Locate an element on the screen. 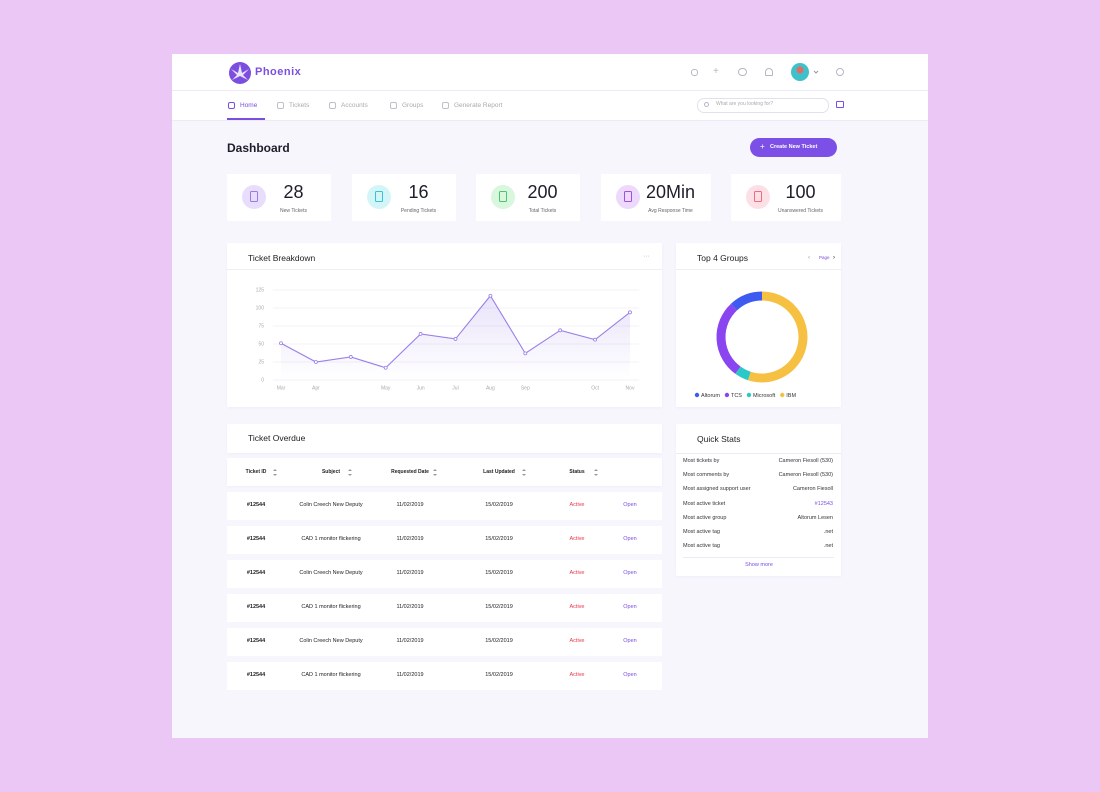 The image size is (1100, 792). stat-detail: Altorum Lesen is located at coordinates (815, 517).